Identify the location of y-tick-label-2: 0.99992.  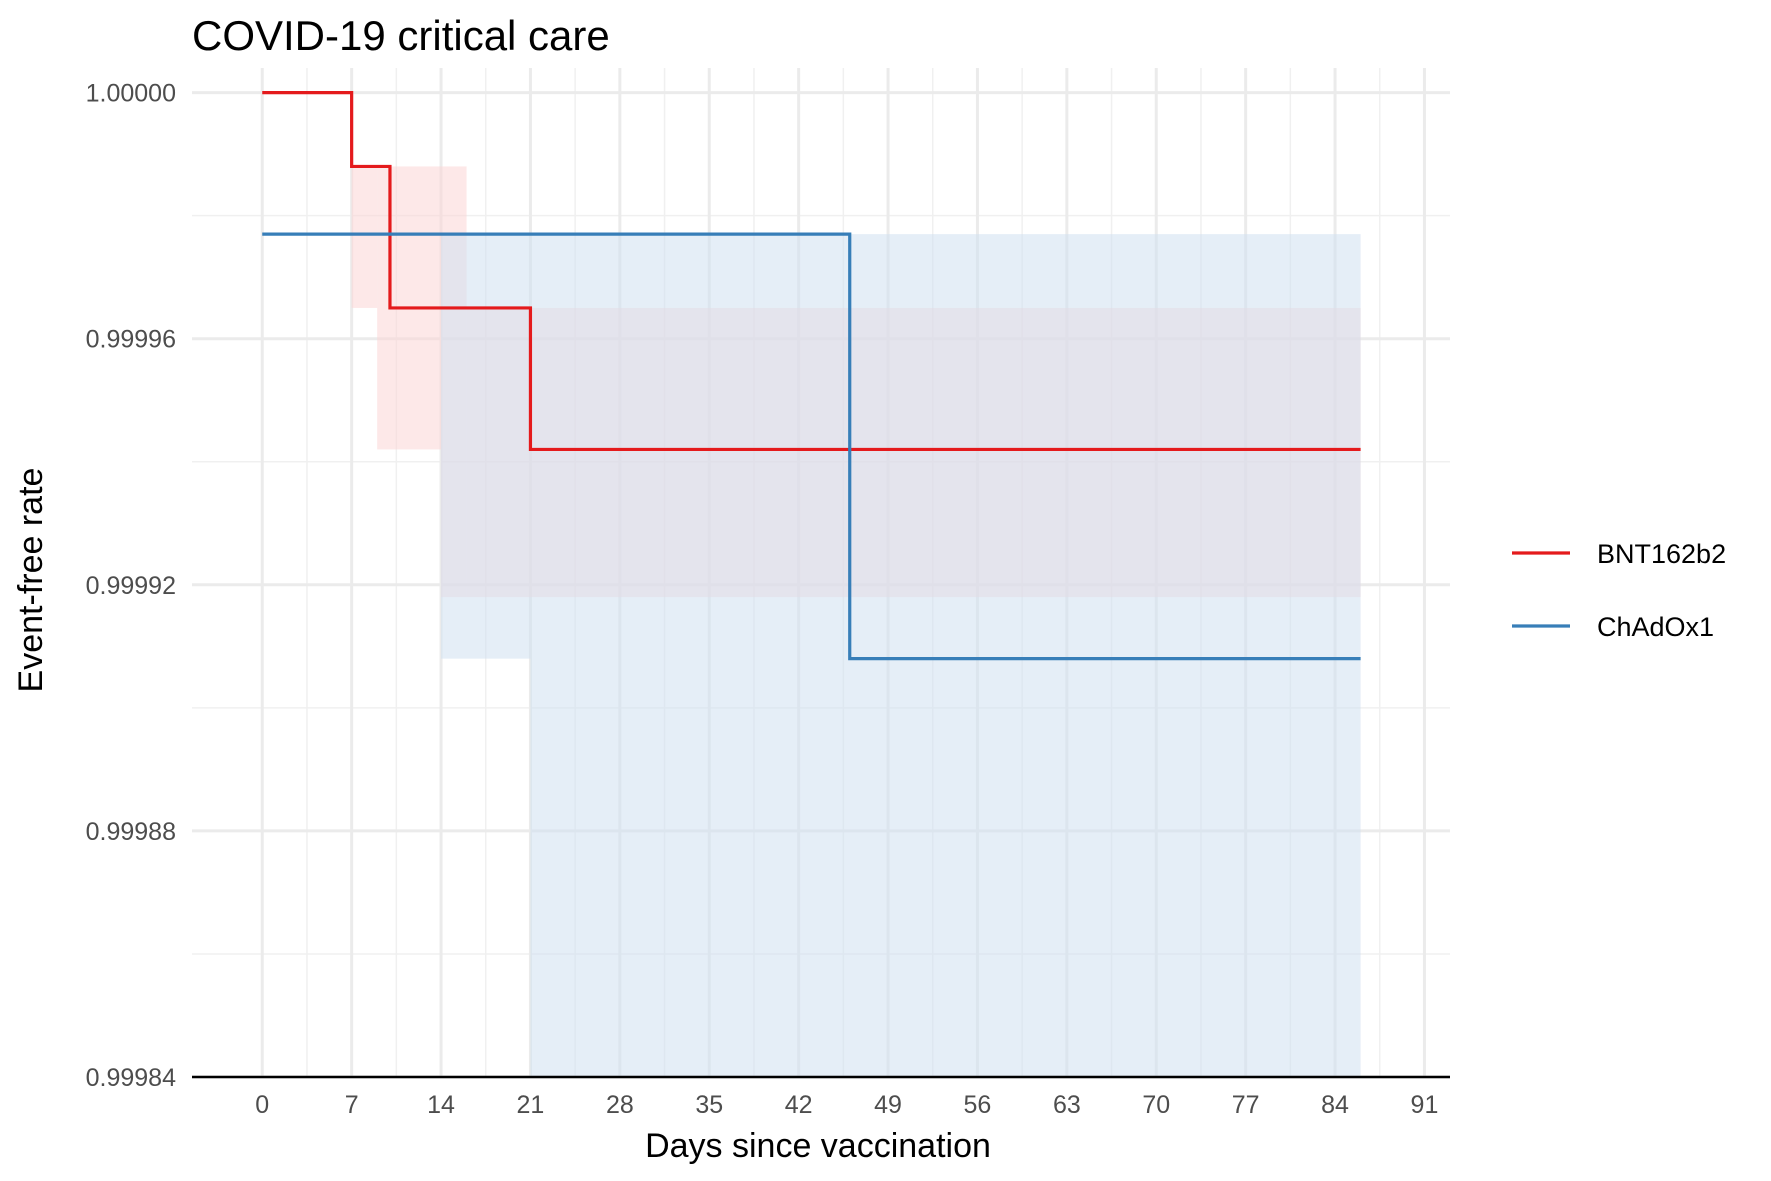
(131, 586).